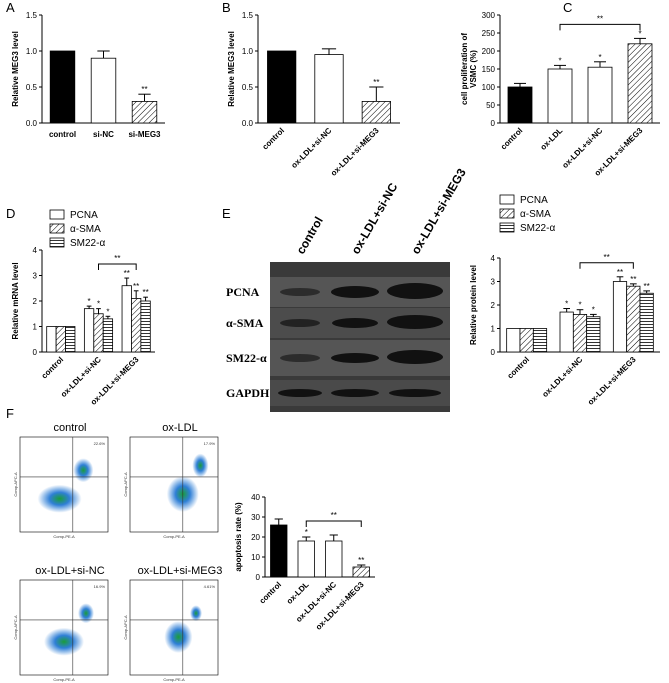 Image resolution: width=669 pixels, height=683 pixels. I want to click on legend-label: SM22-α, so click(87, 243).